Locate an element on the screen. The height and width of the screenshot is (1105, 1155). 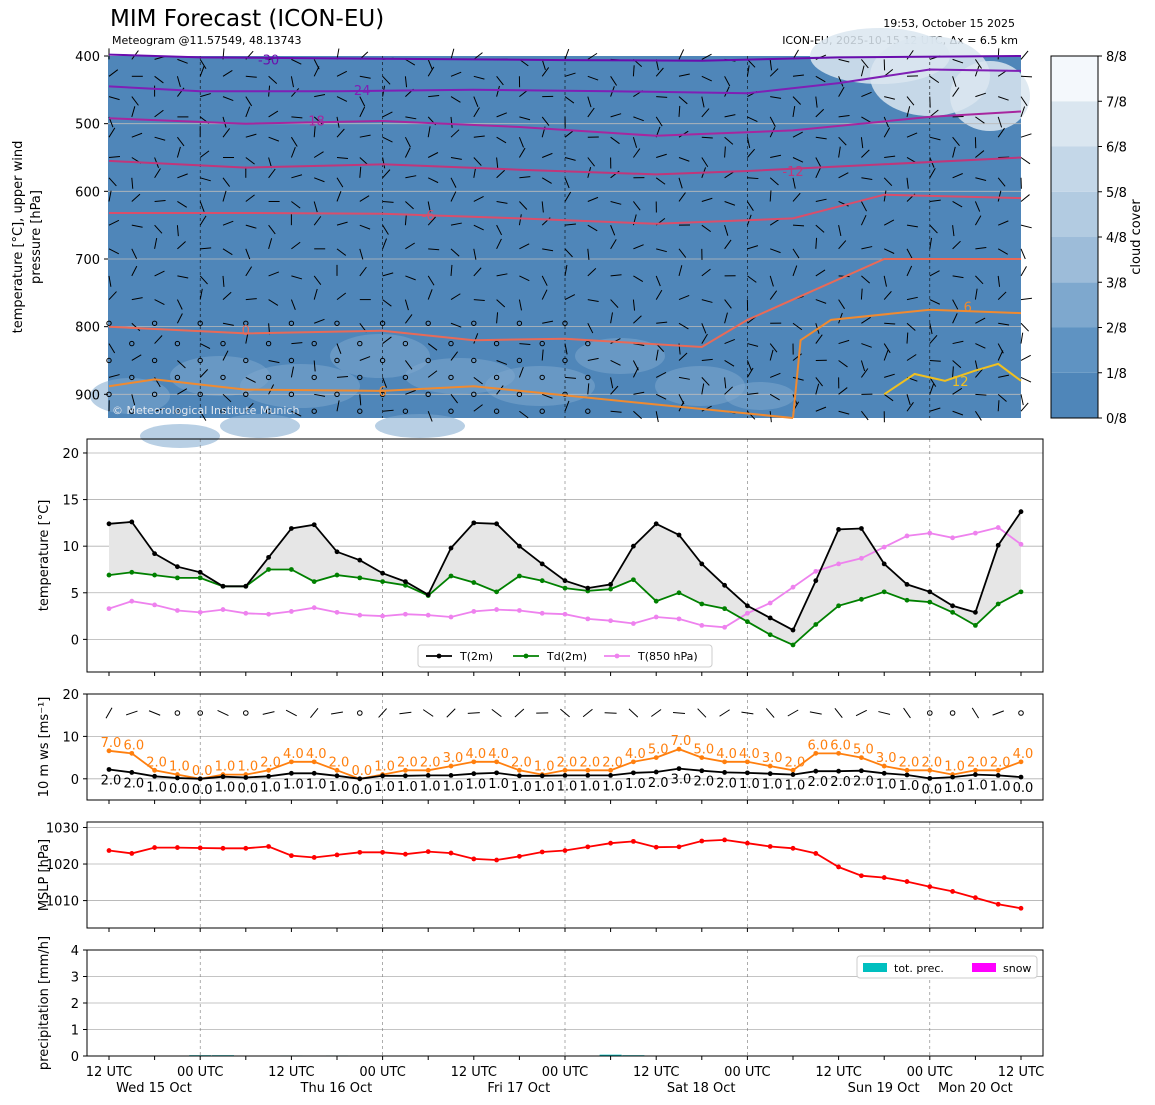
mean-wind-point is located at coordinates (884, 773).